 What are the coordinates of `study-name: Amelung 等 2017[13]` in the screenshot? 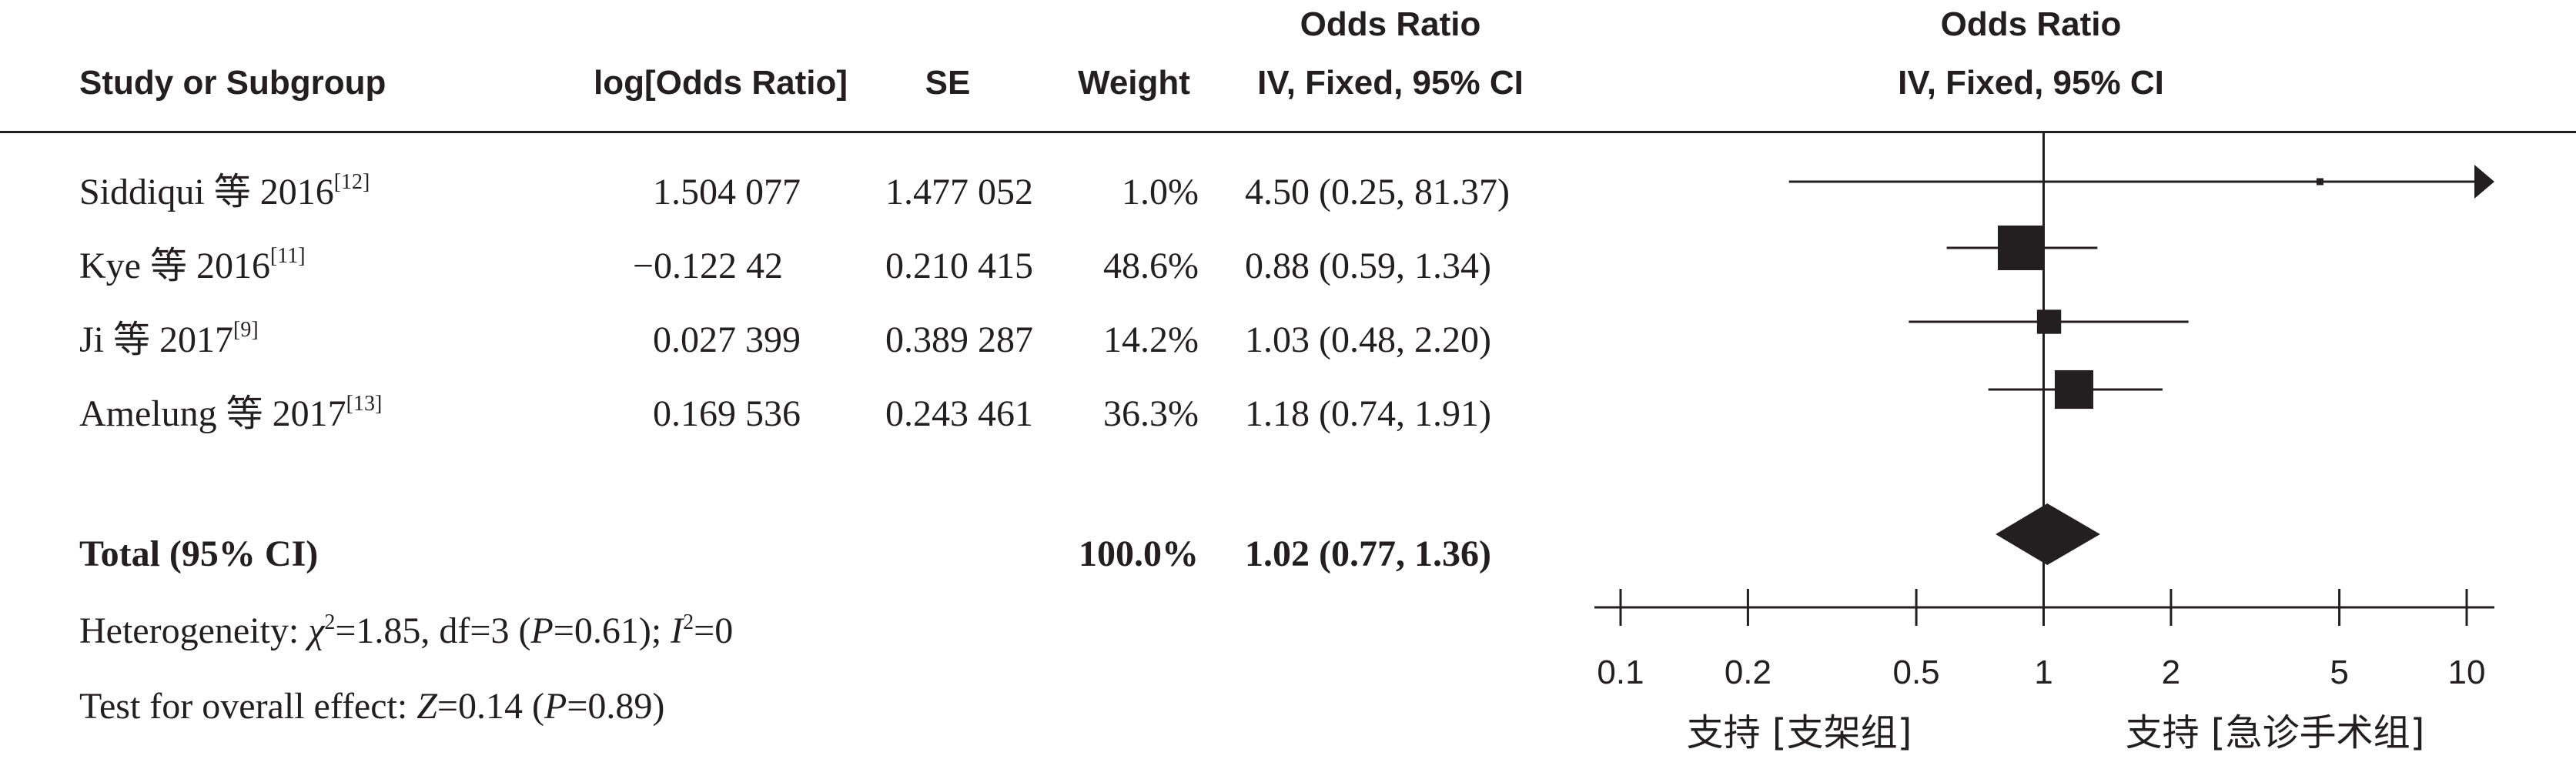 It's located at (231, 413).